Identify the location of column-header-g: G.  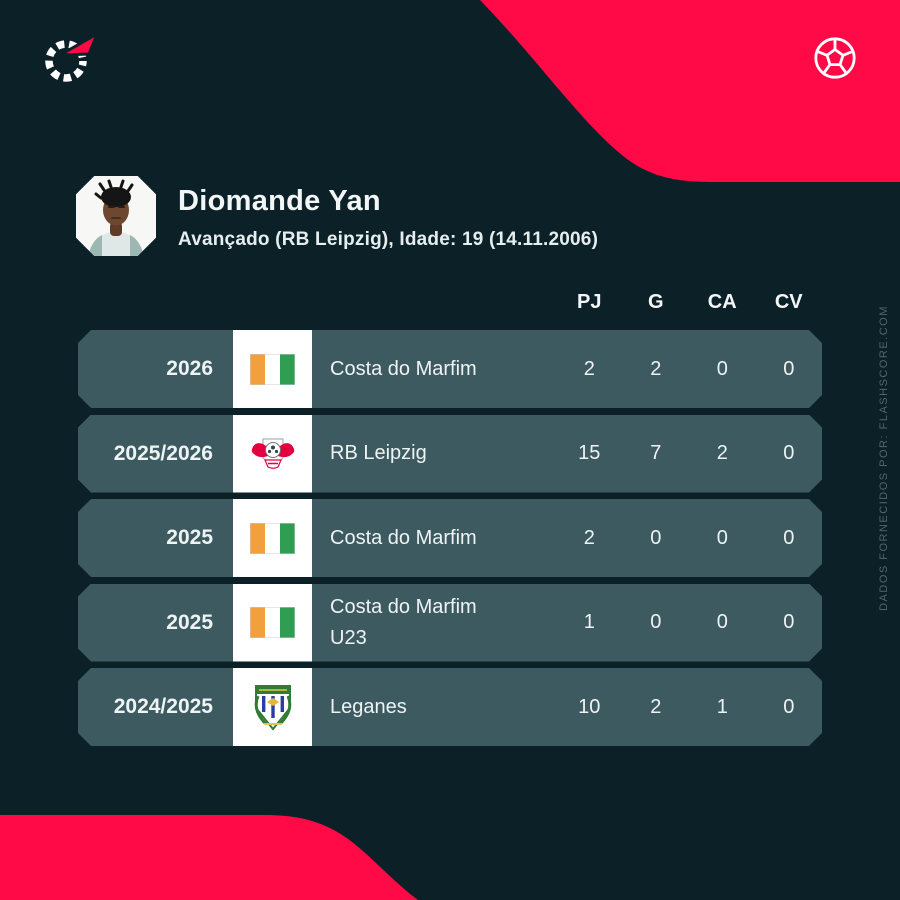
(655, 302).